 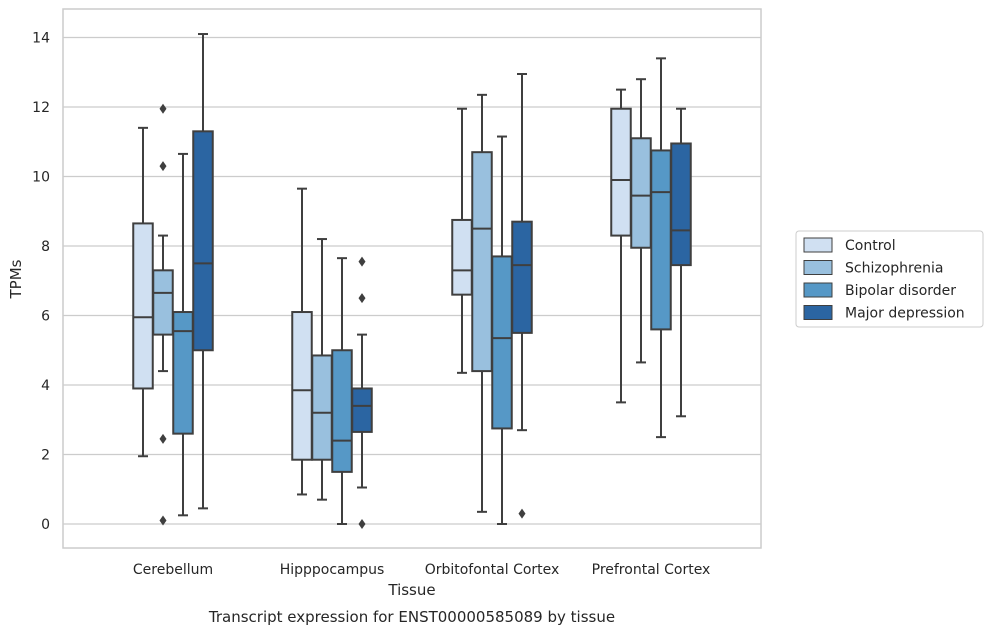 I want to click on x-tick-label: Prefrontal Cortex, so click(x=651, y=570).